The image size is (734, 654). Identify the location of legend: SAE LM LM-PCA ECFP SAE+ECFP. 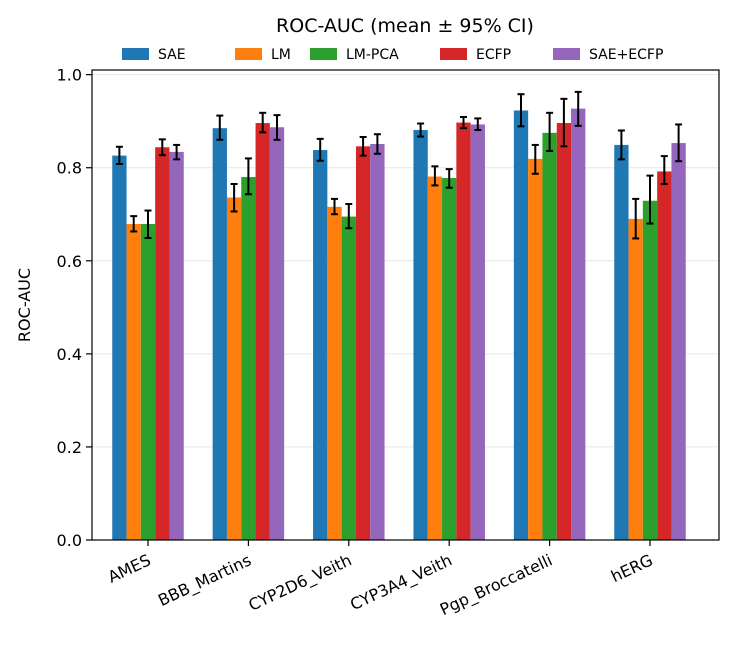
(392, 55).